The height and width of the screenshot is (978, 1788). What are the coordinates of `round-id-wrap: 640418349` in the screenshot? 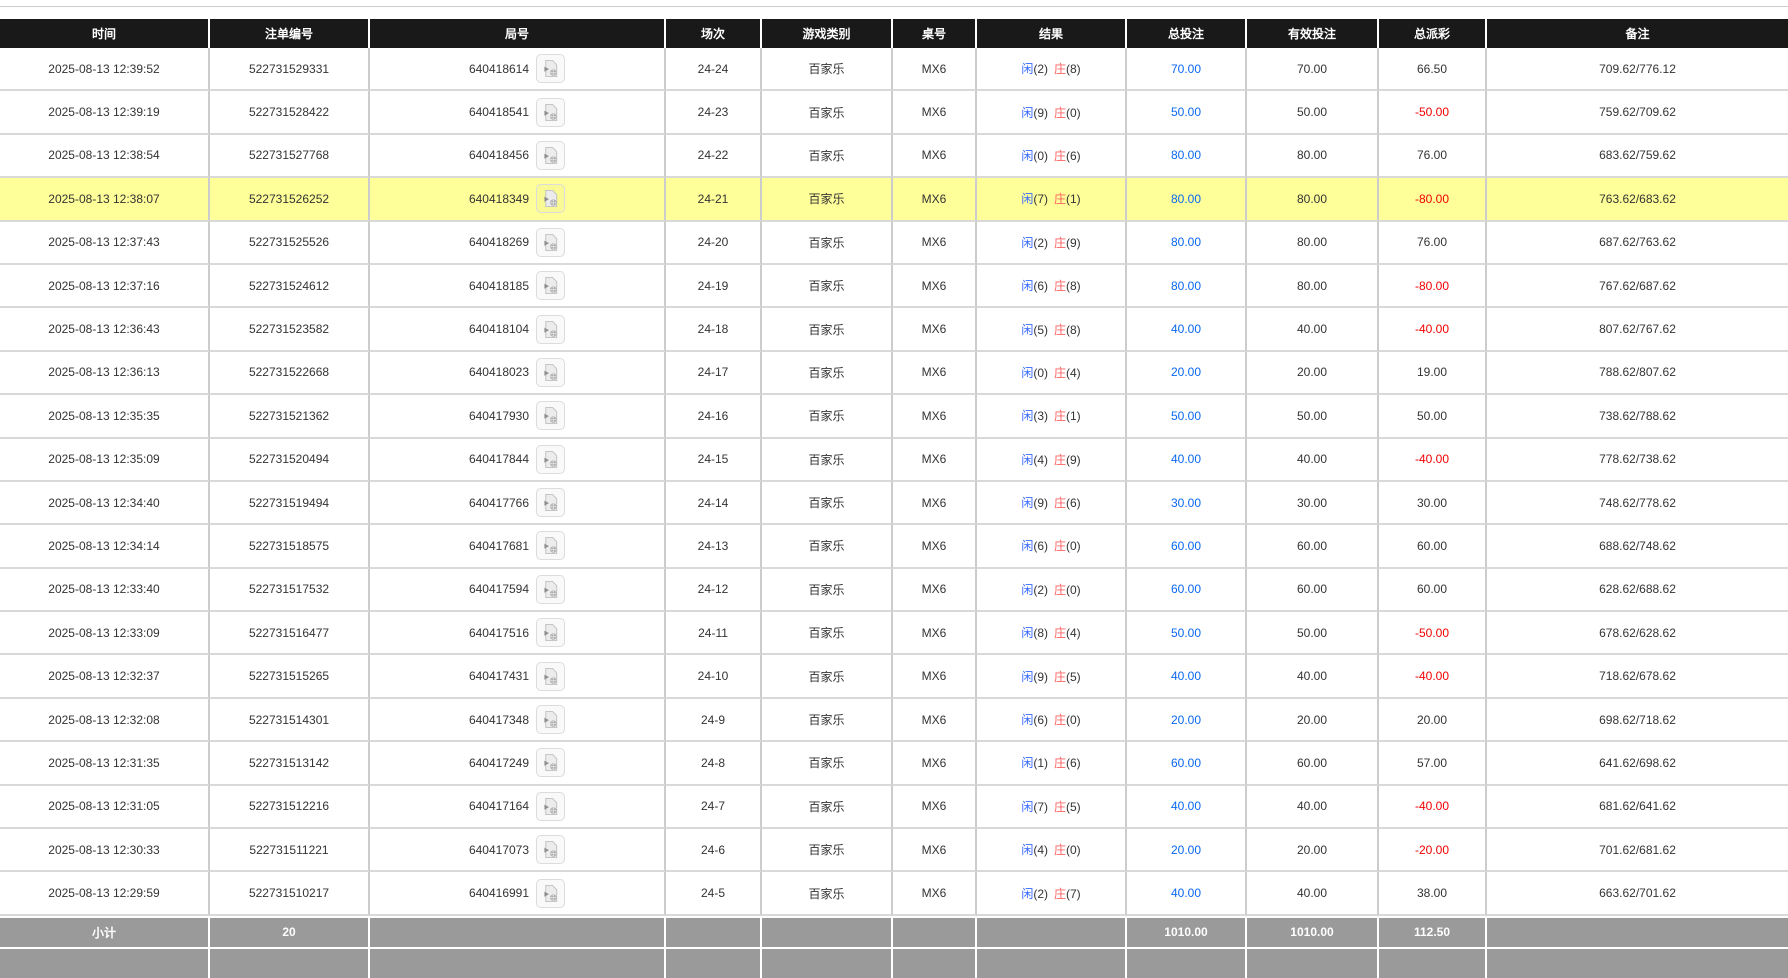 It's located at (517, 199).